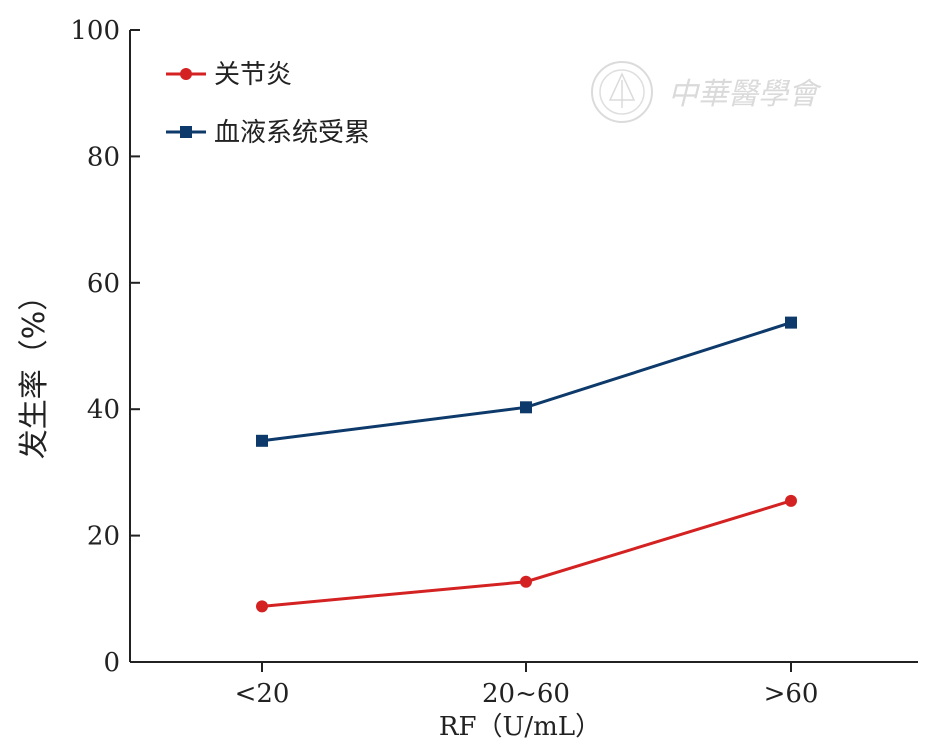 This screenshot has height=750, width=930. What do you see at coordinates (186, 74) in the screenshot?
I see `legend-marker-circle-icon` at bounding box center [186, 74].